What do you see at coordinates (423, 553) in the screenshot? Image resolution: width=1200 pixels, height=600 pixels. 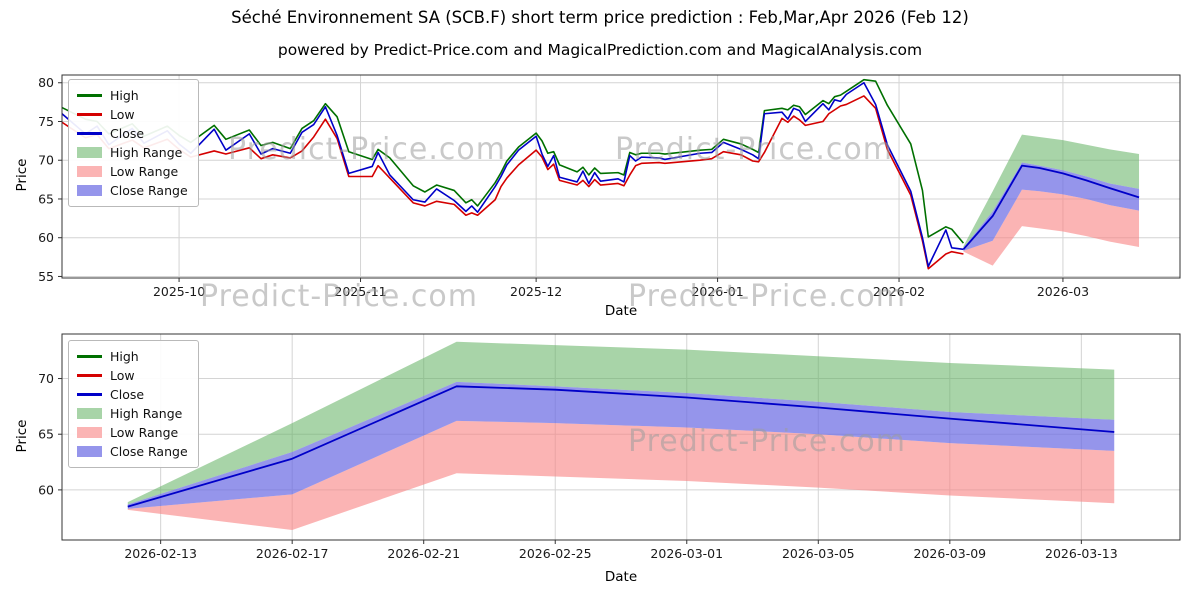 I see `x-tick-label: 2026-02-21` at bounding box center [423, 553].